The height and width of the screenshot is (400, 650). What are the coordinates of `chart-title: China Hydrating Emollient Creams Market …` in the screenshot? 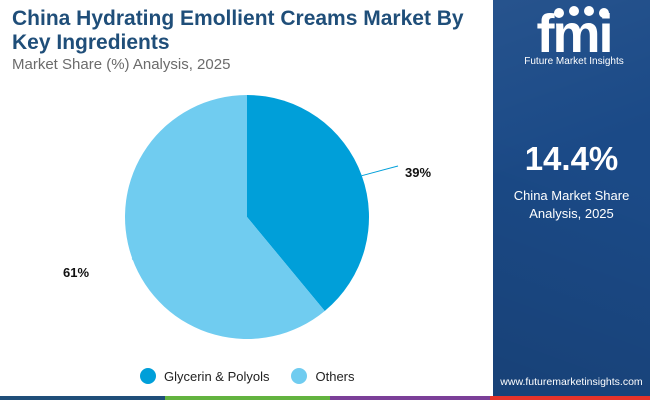 It's located at (238, 30).